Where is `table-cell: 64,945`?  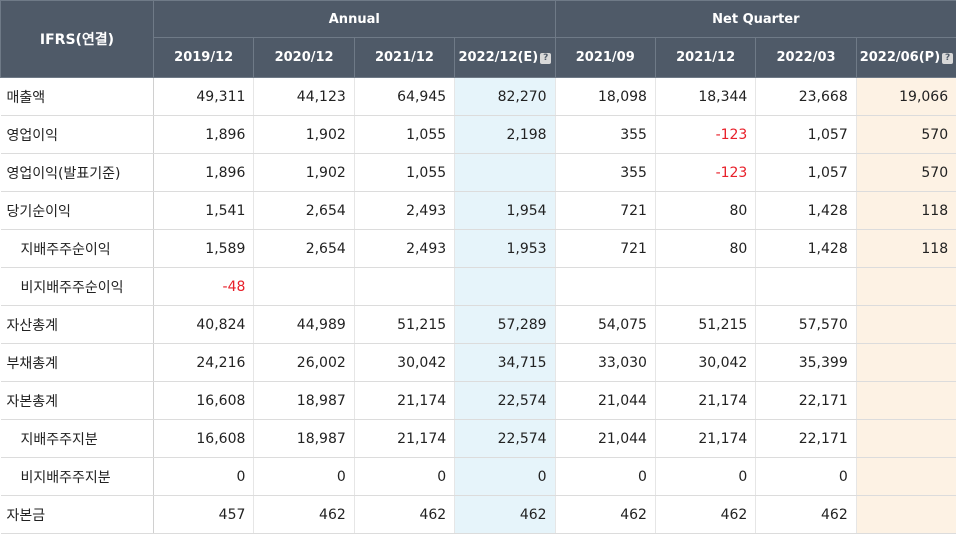
table-cell: 64,945 is located at coordinates (404, 97).